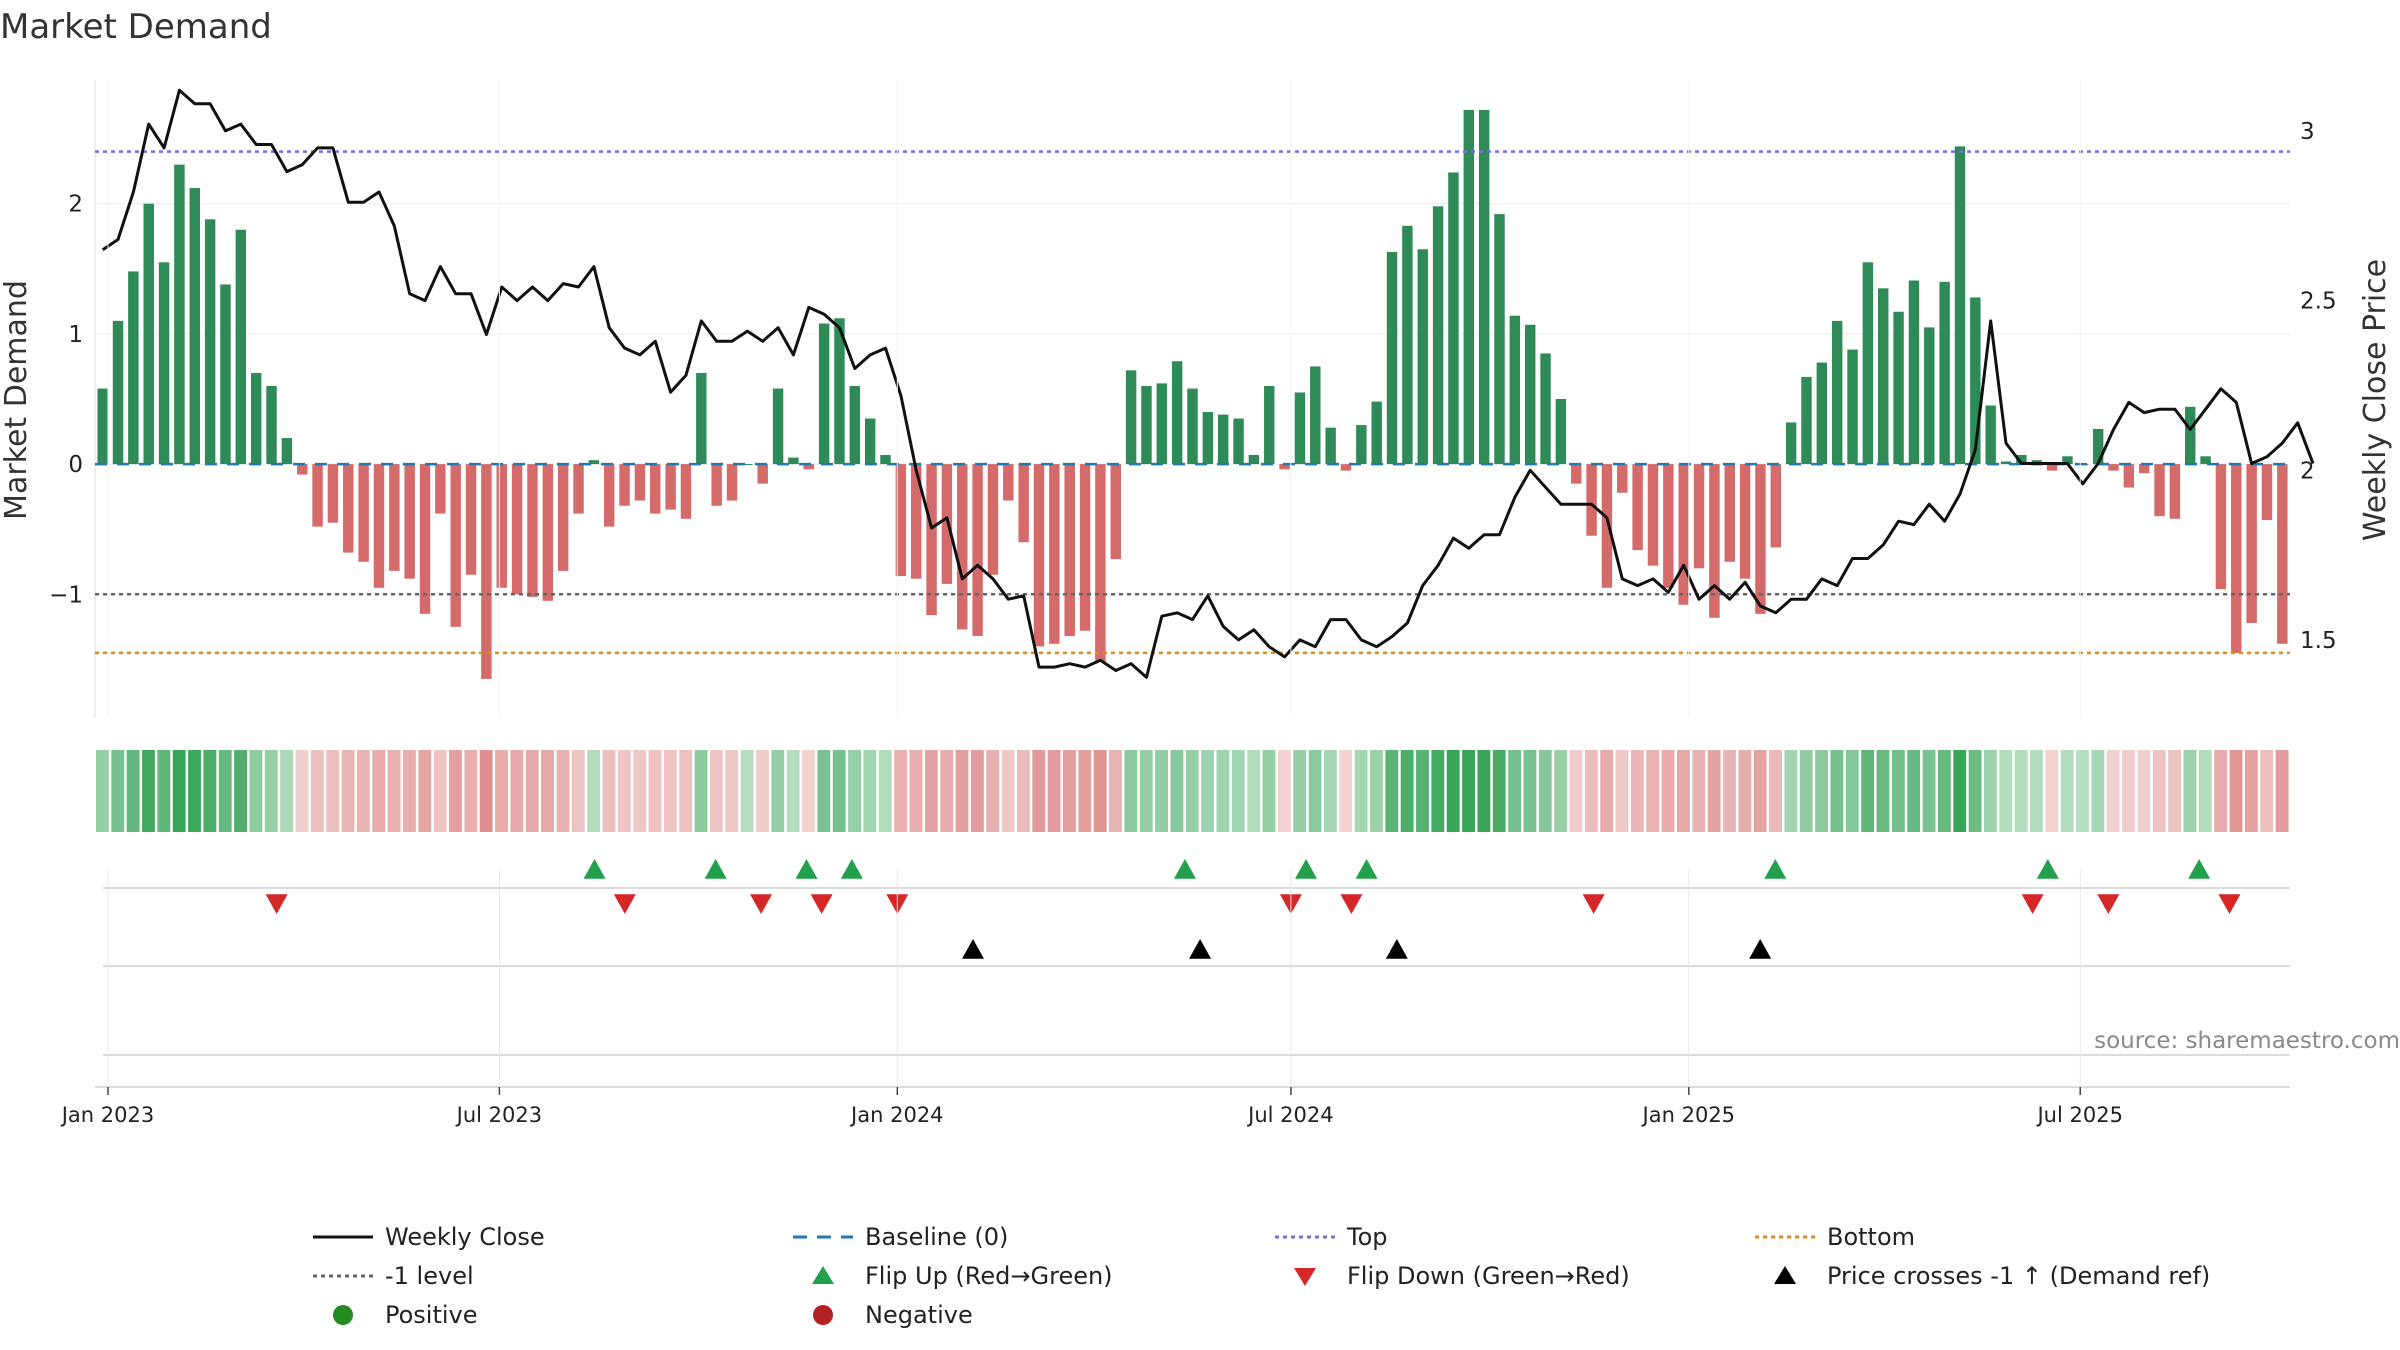 This screenshot has width=2400, height=1350. I want to click on legend-label: Positive, so click(431, 1315).